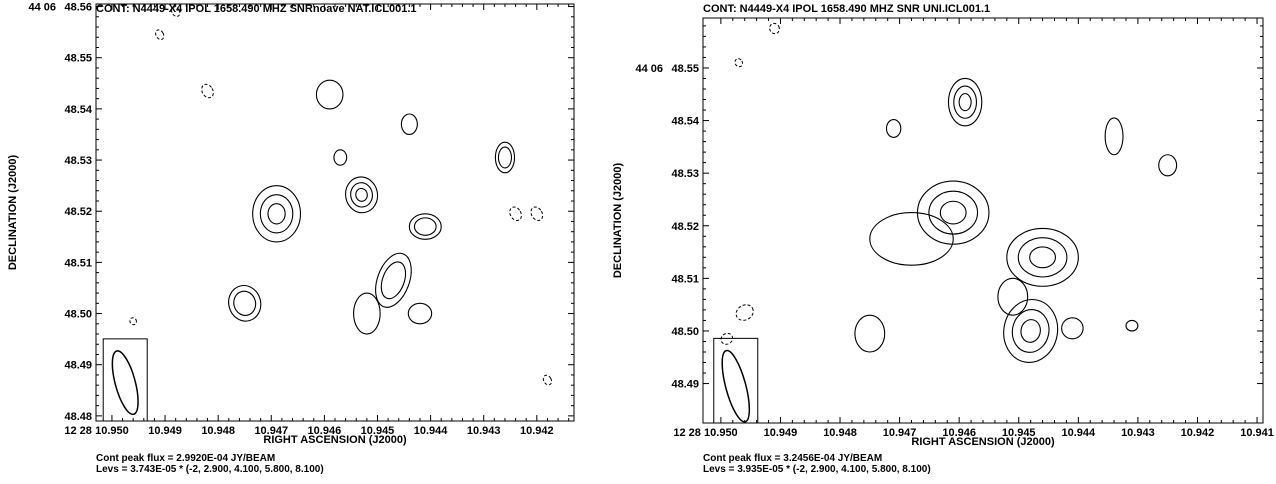 This screenshot has width=1276, height=484. I want to click on y-tick-label: 48.48, so click(78, 417).